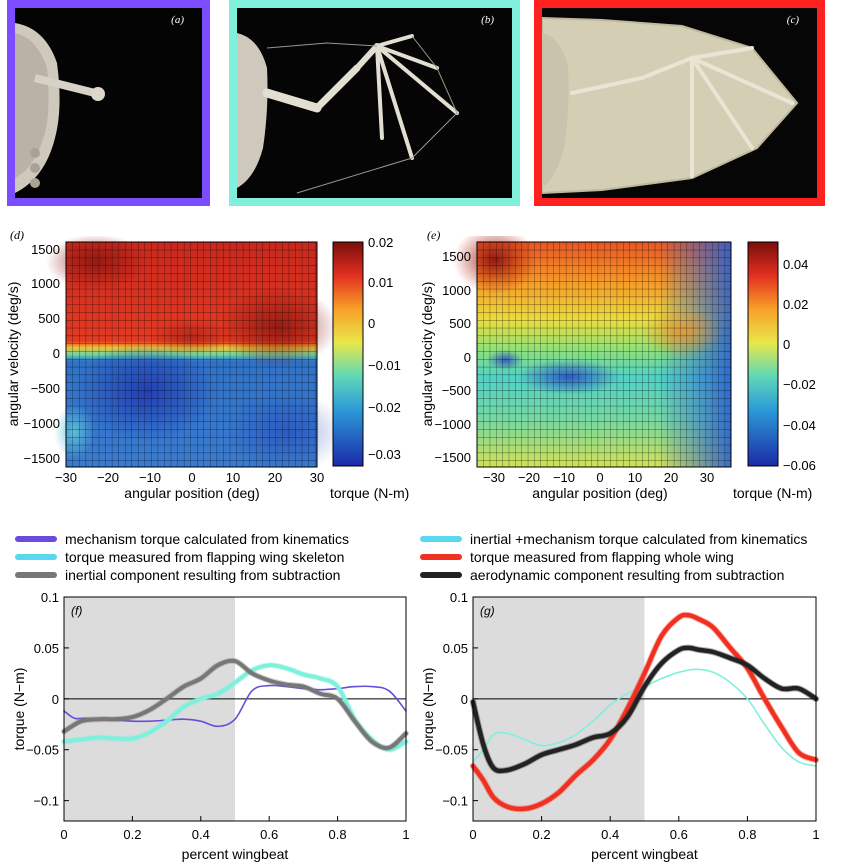 The width and height of the screenshot is (842, 867). What do you see at coordinates (799, 465) in the screenshot?
I see `colorbar-e-tick: −0.06` at bounding box center [799, 465].